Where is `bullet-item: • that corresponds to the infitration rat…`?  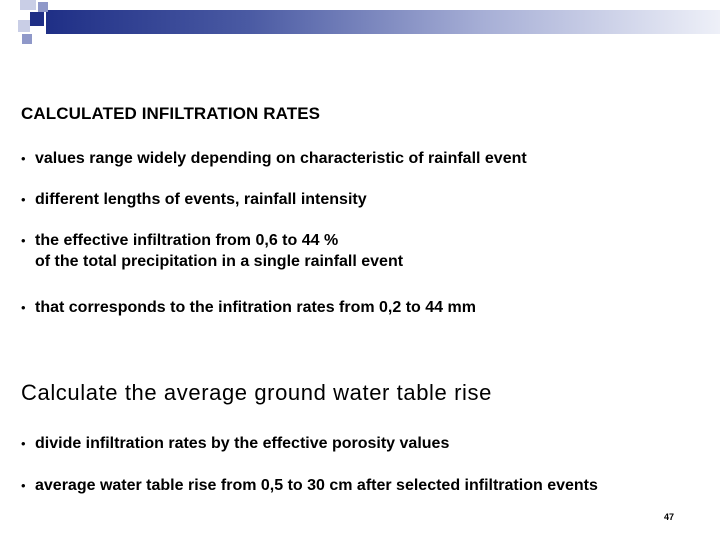
bullet-item: • that corresponds to the infitration rat… is located at coordinates (248, 307).